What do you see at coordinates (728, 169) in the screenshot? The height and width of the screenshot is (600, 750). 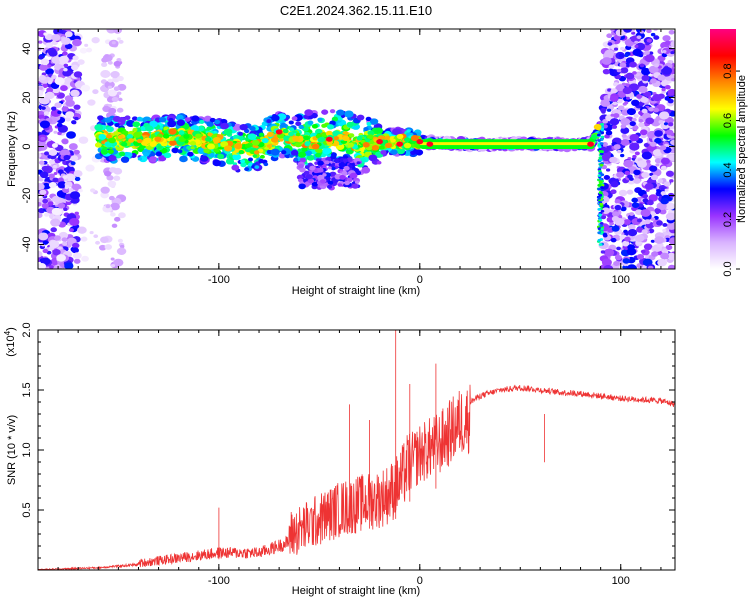 I see `colorbar-tick-label: 0.4` at bounding box center [728, 169].